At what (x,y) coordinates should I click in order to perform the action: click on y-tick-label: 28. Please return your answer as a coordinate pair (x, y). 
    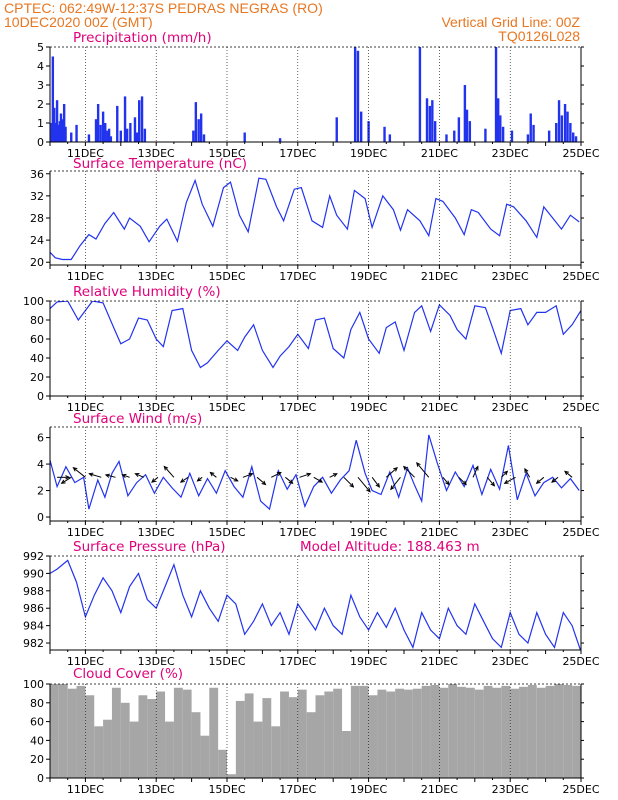
    Looking at the image, I should click on (37, 218).